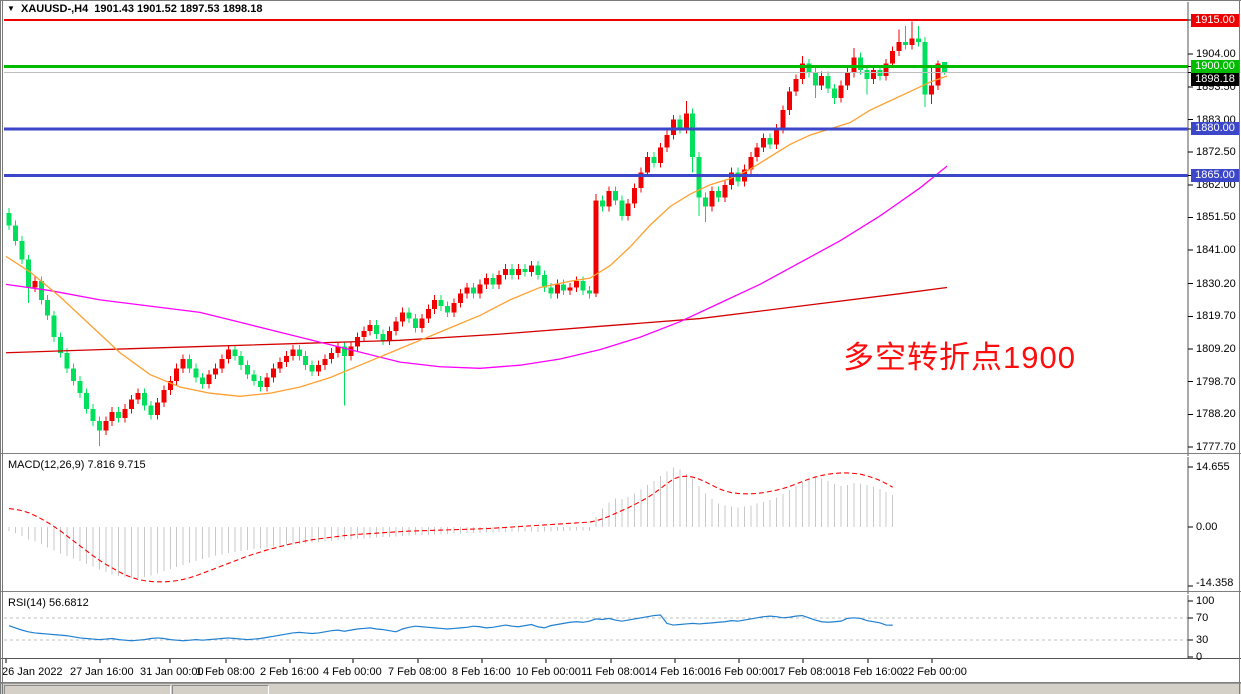  I want to click on price-axis-label: 1830.20, so click(1216, 283).